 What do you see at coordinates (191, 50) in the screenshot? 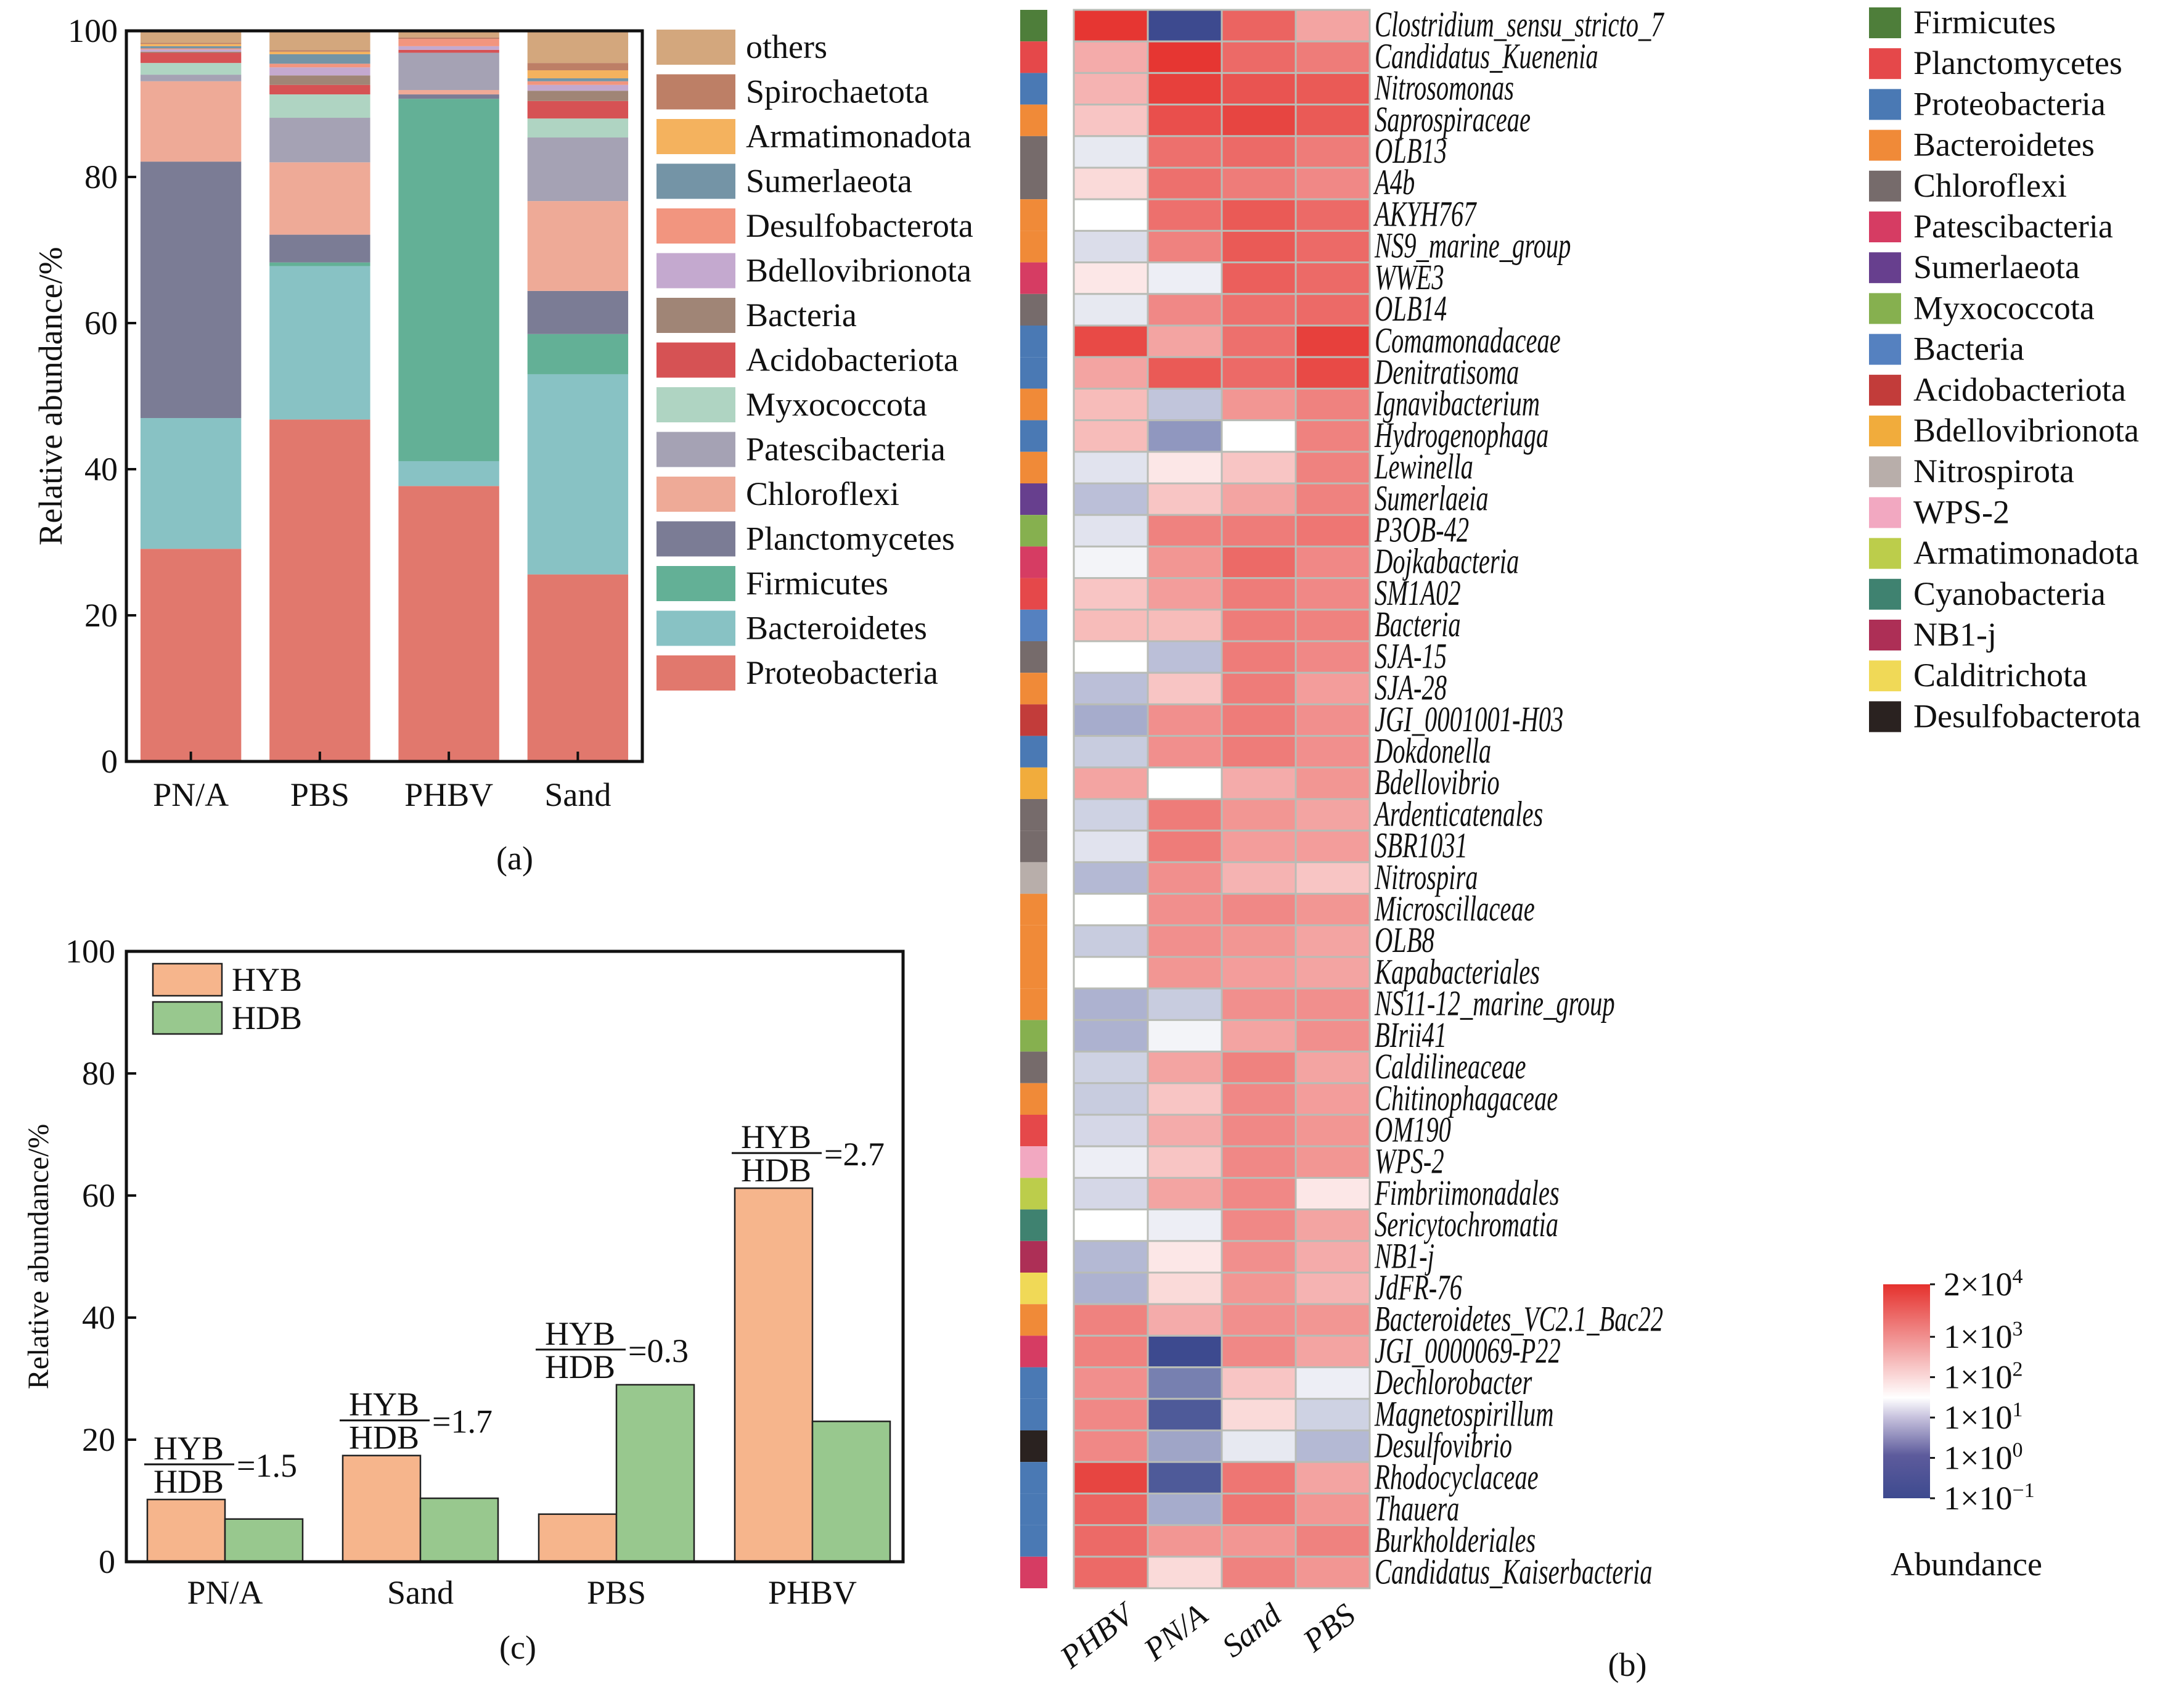
I see `bar-segment-pn-a-bdellovibrionota` at bounding box center [191, 50].